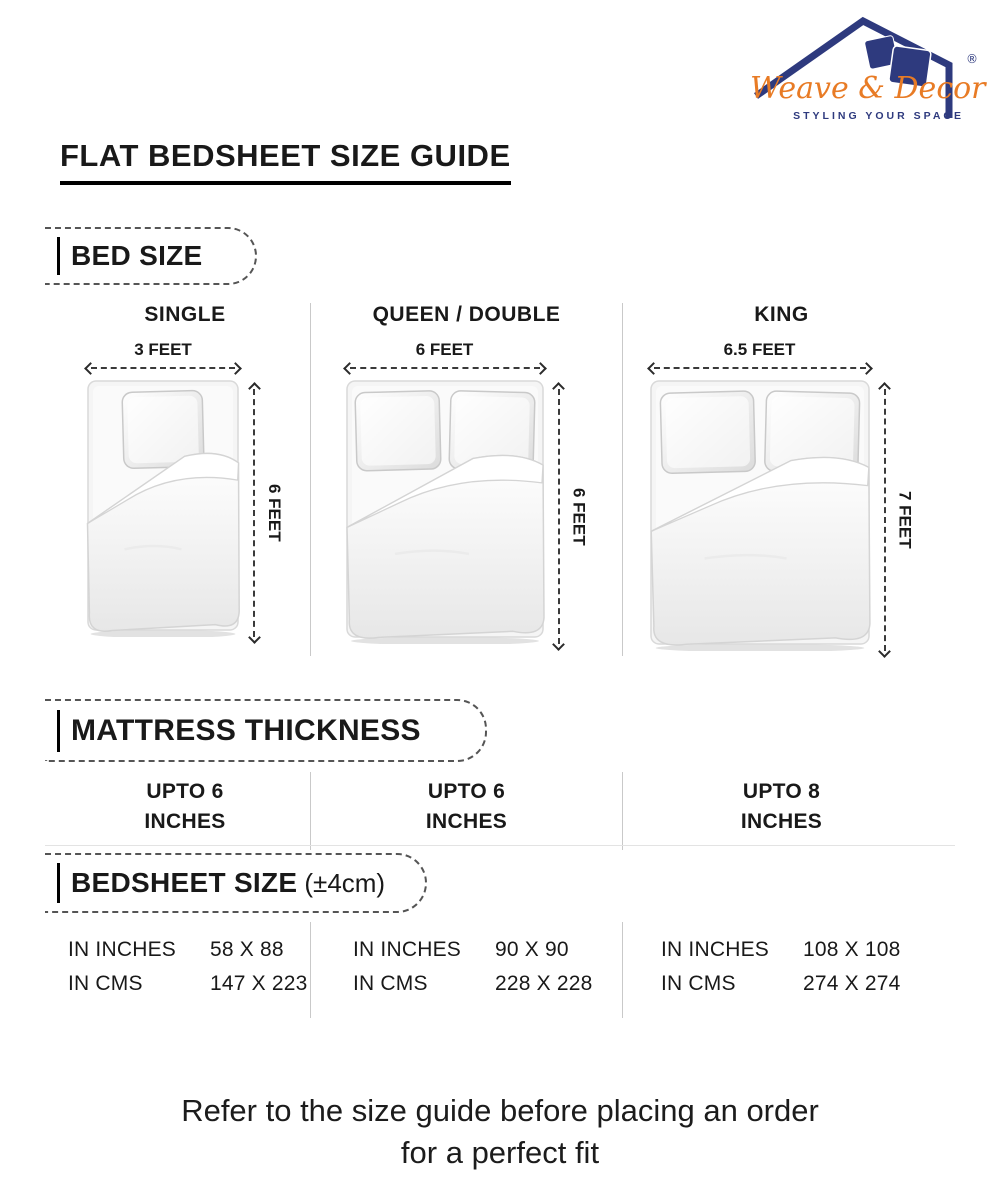 The image size is (1000, 1200). Describe the element at coordinates (176, 949) in the screenshot. I see `table-row: IN INCHES 58 X 88` at that location.